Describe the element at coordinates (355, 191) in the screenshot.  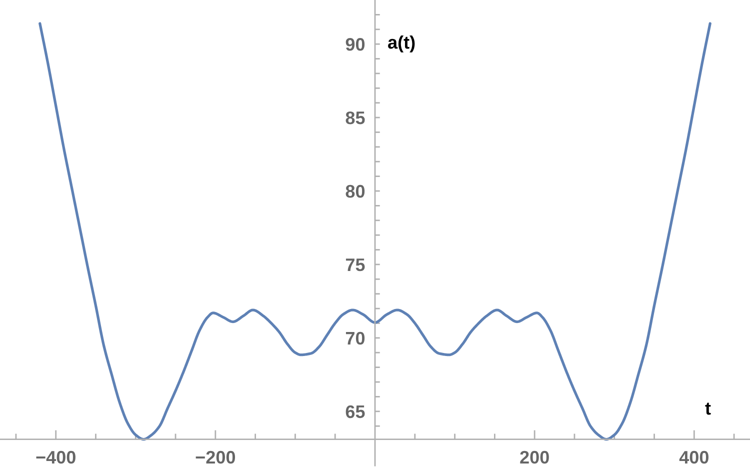
I see `y-tick-label: 80` at that location.